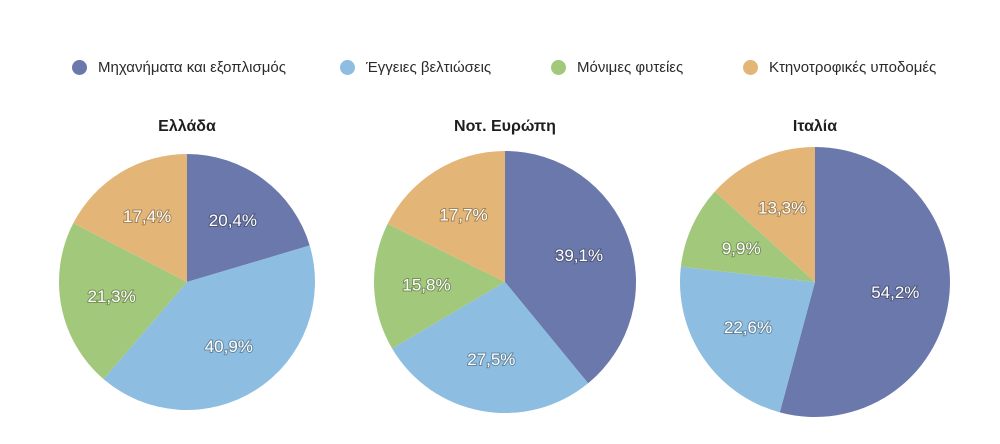 The image size is (1000, 444). What do you see at coordinates (815, 126) in the screenshot?
I see `chart-title-italy: Ιταλία` at bounding box center [815, 126].